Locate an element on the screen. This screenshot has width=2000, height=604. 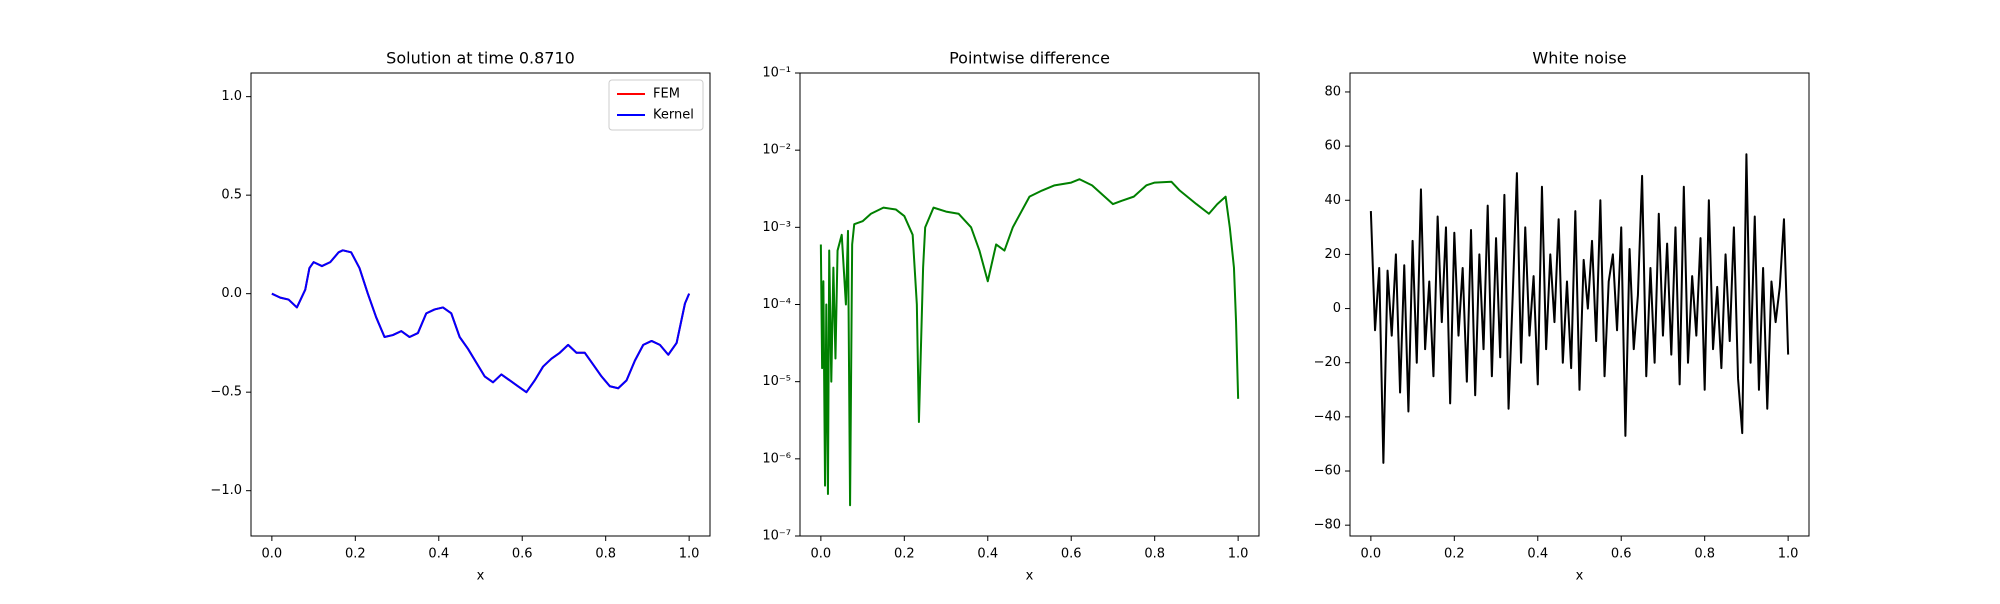
y-tick-label: 0 is located at coordinates (1337, 308).